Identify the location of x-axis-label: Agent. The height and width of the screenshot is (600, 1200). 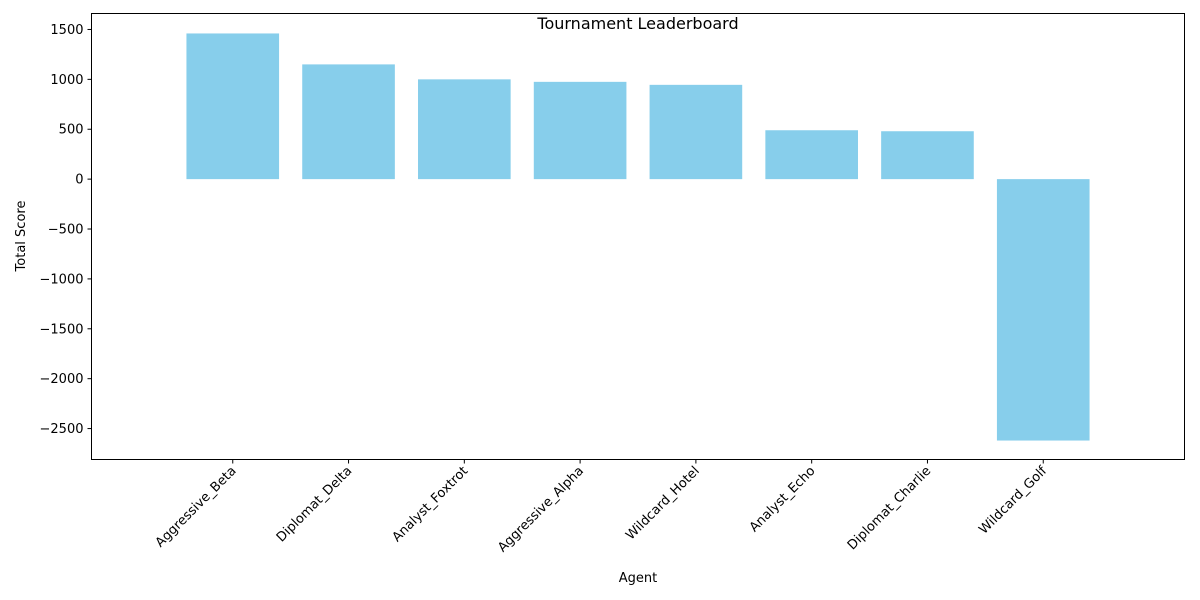
(638, 578).